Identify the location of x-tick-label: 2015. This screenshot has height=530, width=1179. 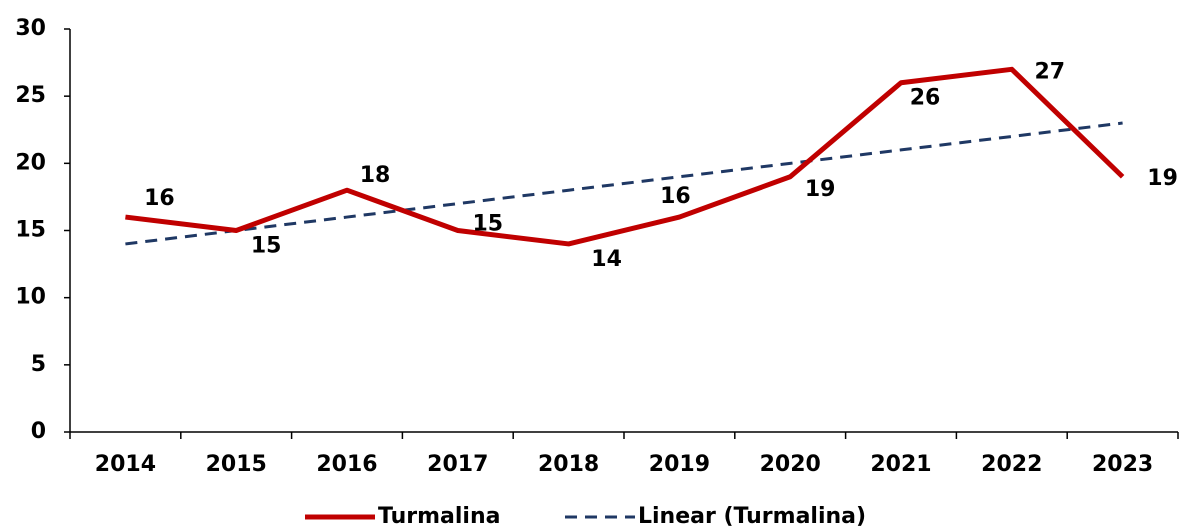
(236, 464).